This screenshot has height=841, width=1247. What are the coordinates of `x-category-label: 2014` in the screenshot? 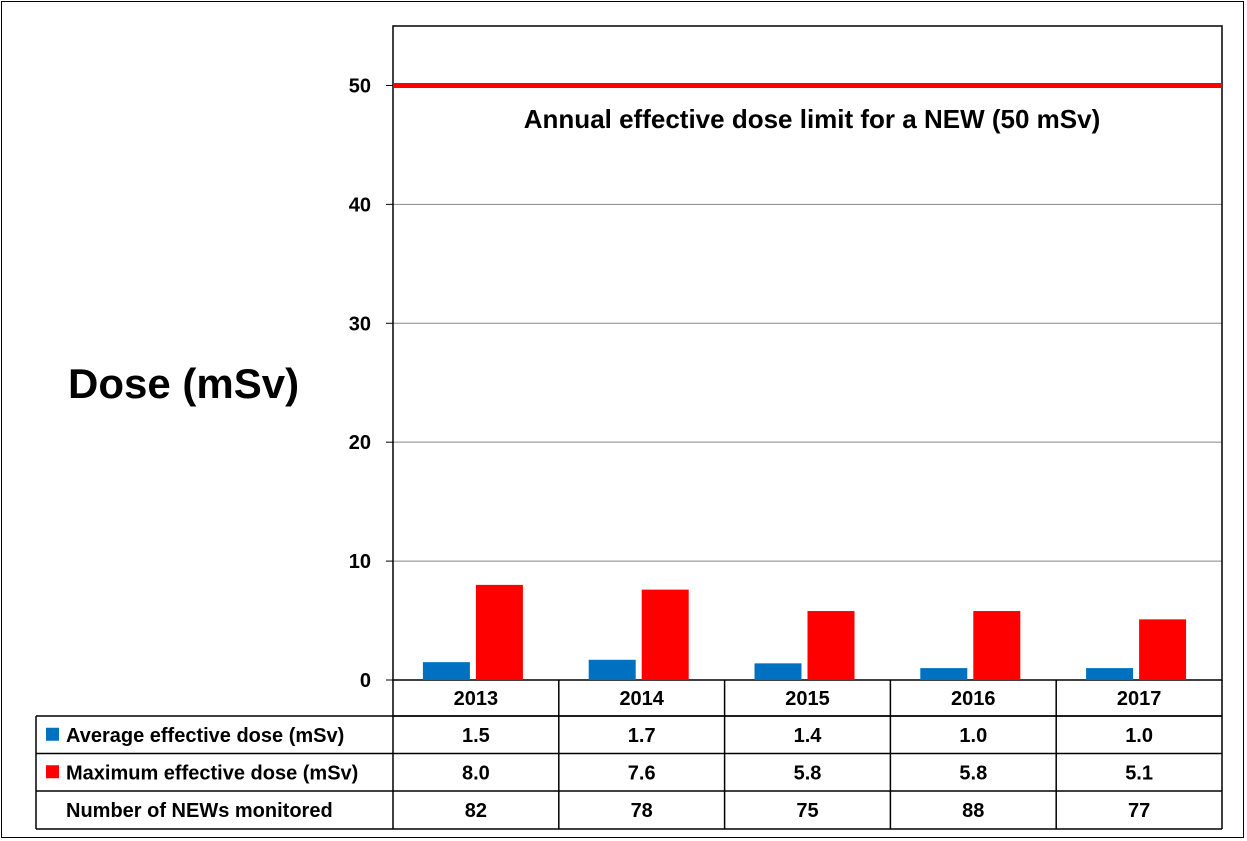 It's located at (641, 699).